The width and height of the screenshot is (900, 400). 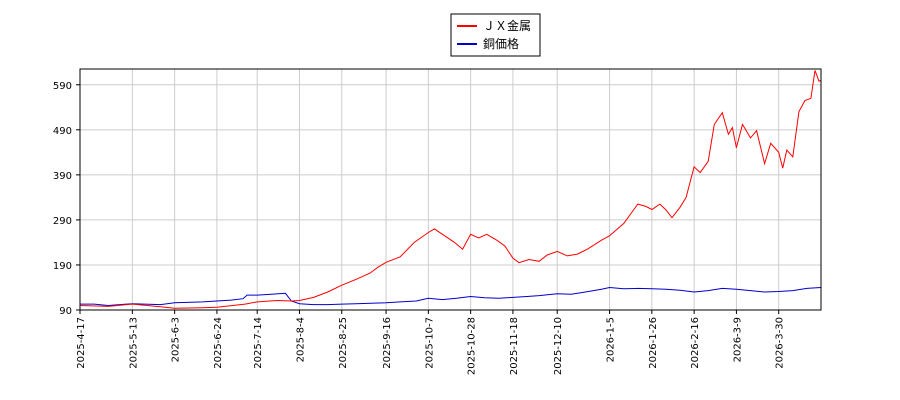 What do you see at coordinates (472, 346) in the screenshot?
I see `x-tick-label: 2025-10-28` at bounding box center [472, 346].